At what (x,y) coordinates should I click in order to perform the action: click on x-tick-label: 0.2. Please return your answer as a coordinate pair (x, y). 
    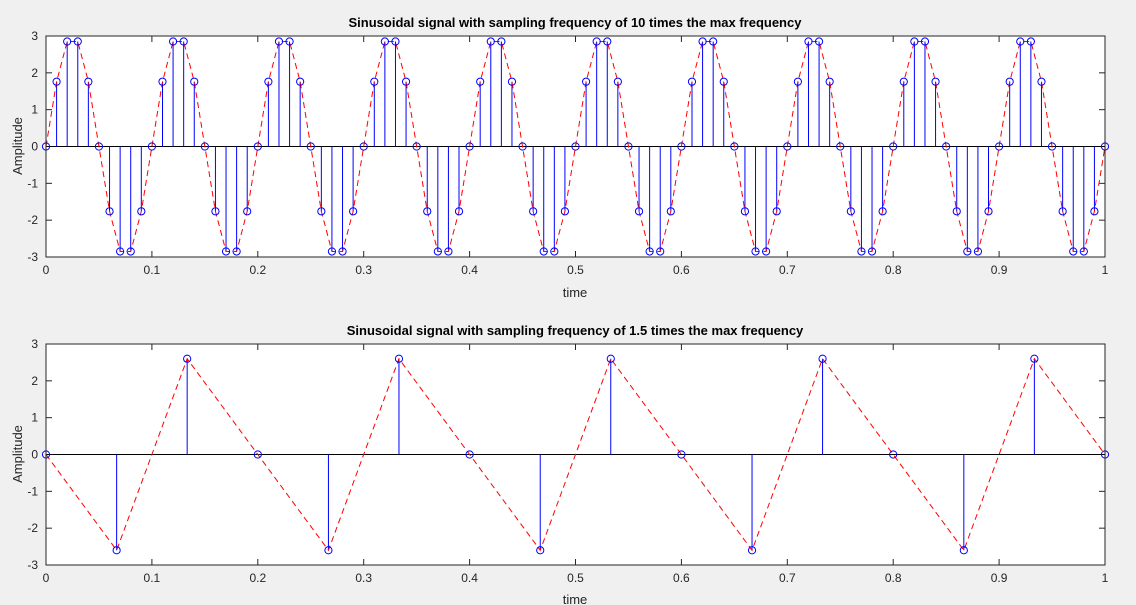
    Looking at the image, I should click on (257, 270).